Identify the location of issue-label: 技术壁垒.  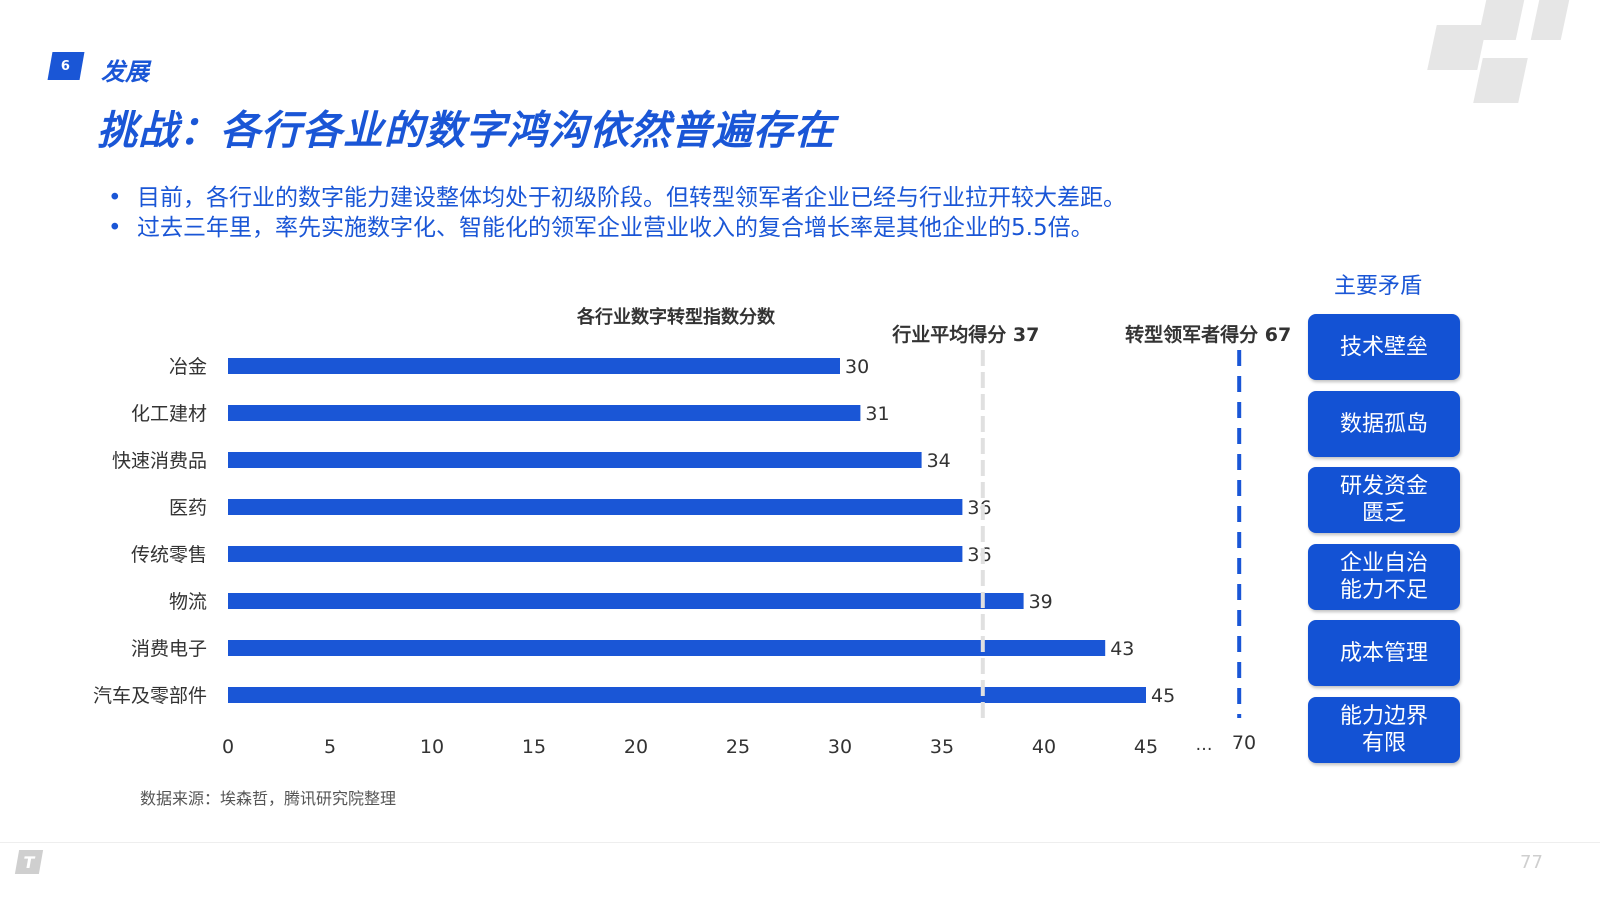
(1383, 347).